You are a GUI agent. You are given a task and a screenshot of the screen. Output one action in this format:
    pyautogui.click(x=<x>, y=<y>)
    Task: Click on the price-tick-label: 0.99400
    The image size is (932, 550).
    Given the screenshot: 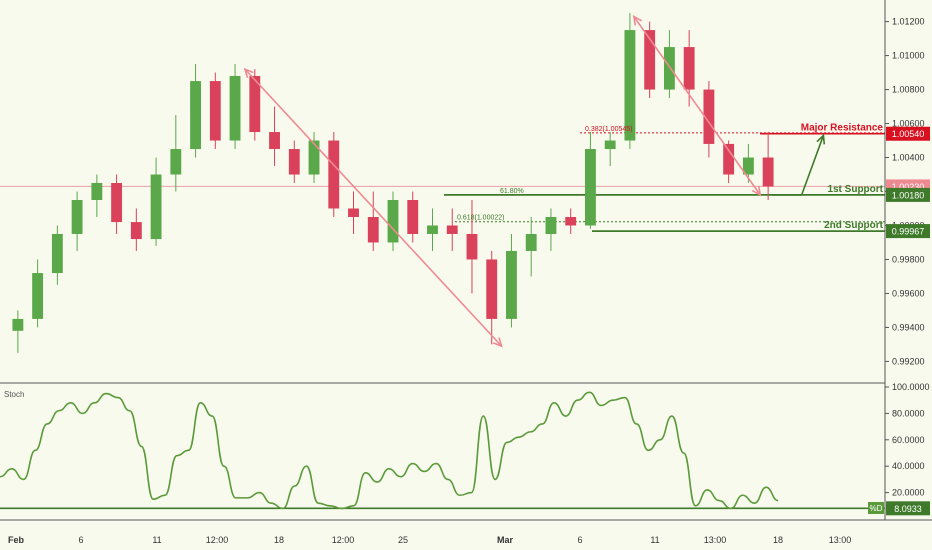 What is the action you would take?
    pyautogui.click(x=908, y=327)
    